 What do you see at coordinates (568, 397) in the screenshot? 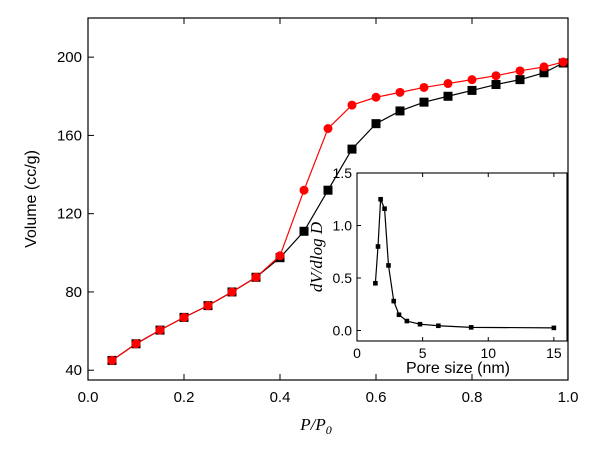
I see `x-tick-label: 1.0` at bounding box center [568, 397].